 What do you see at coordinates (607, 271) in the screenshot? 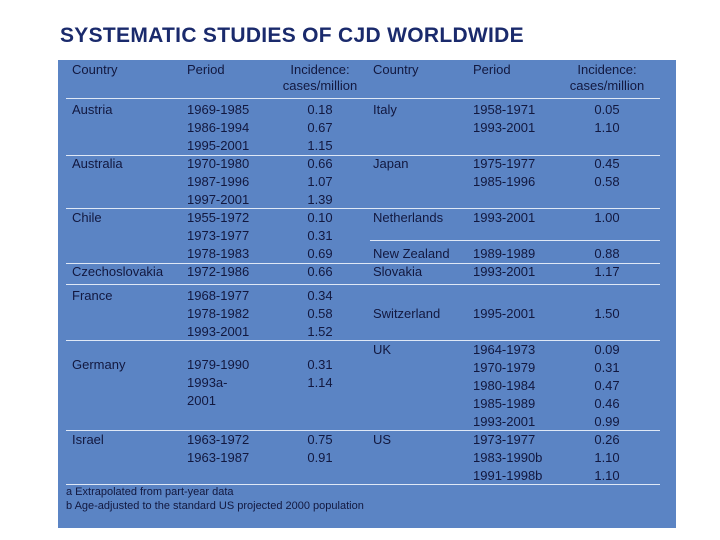
I see `incidence-cell: 1.17` at bounding box center [607, 271].